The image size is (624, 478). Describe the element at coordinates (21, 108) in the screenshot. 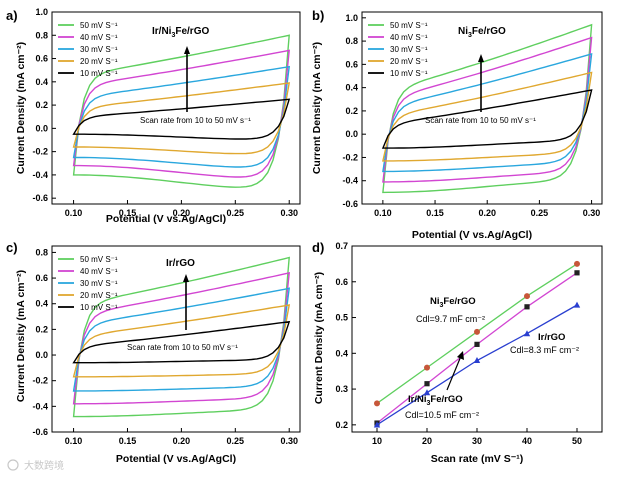

I see `panel-a-ylabel: Current Density (mA cm⁻²)` at that location.